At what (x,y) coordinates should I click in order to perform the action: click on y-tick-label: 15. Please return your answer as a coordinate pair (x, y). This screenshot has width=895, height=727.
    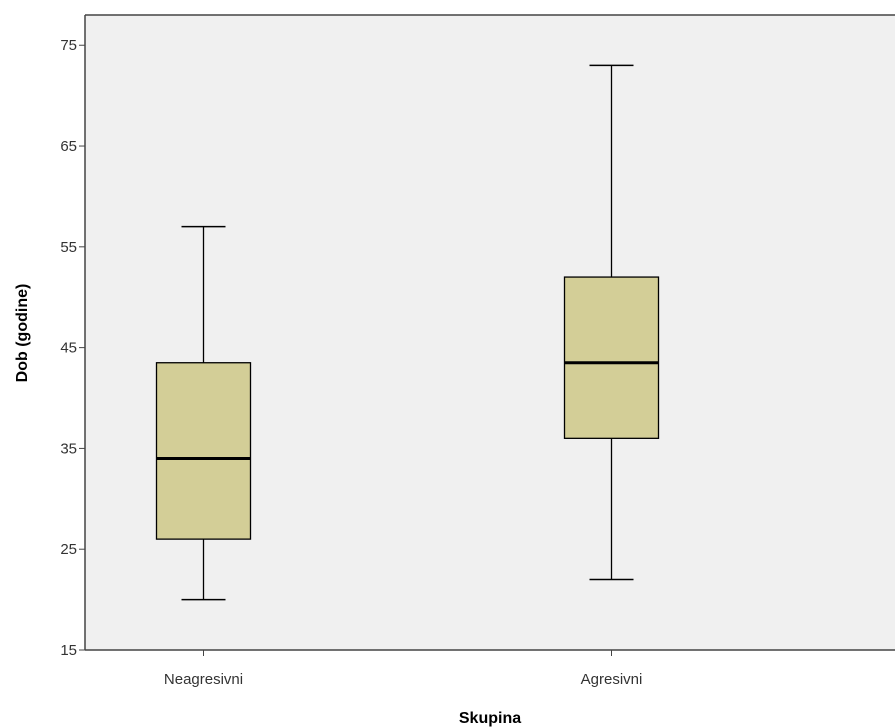
    Looking at the image, I should click on (68, 650).